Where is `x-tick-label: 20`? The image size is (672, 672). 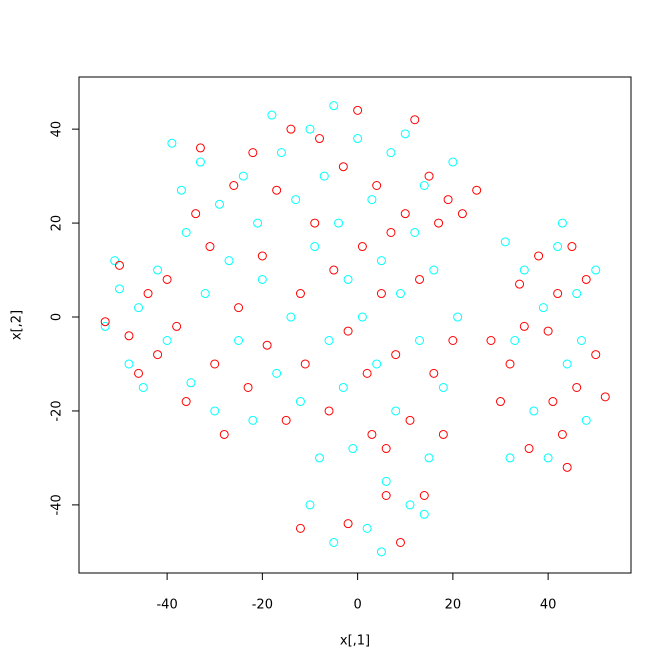 x-tick-label: 20 is located at coordinates (453, 605).